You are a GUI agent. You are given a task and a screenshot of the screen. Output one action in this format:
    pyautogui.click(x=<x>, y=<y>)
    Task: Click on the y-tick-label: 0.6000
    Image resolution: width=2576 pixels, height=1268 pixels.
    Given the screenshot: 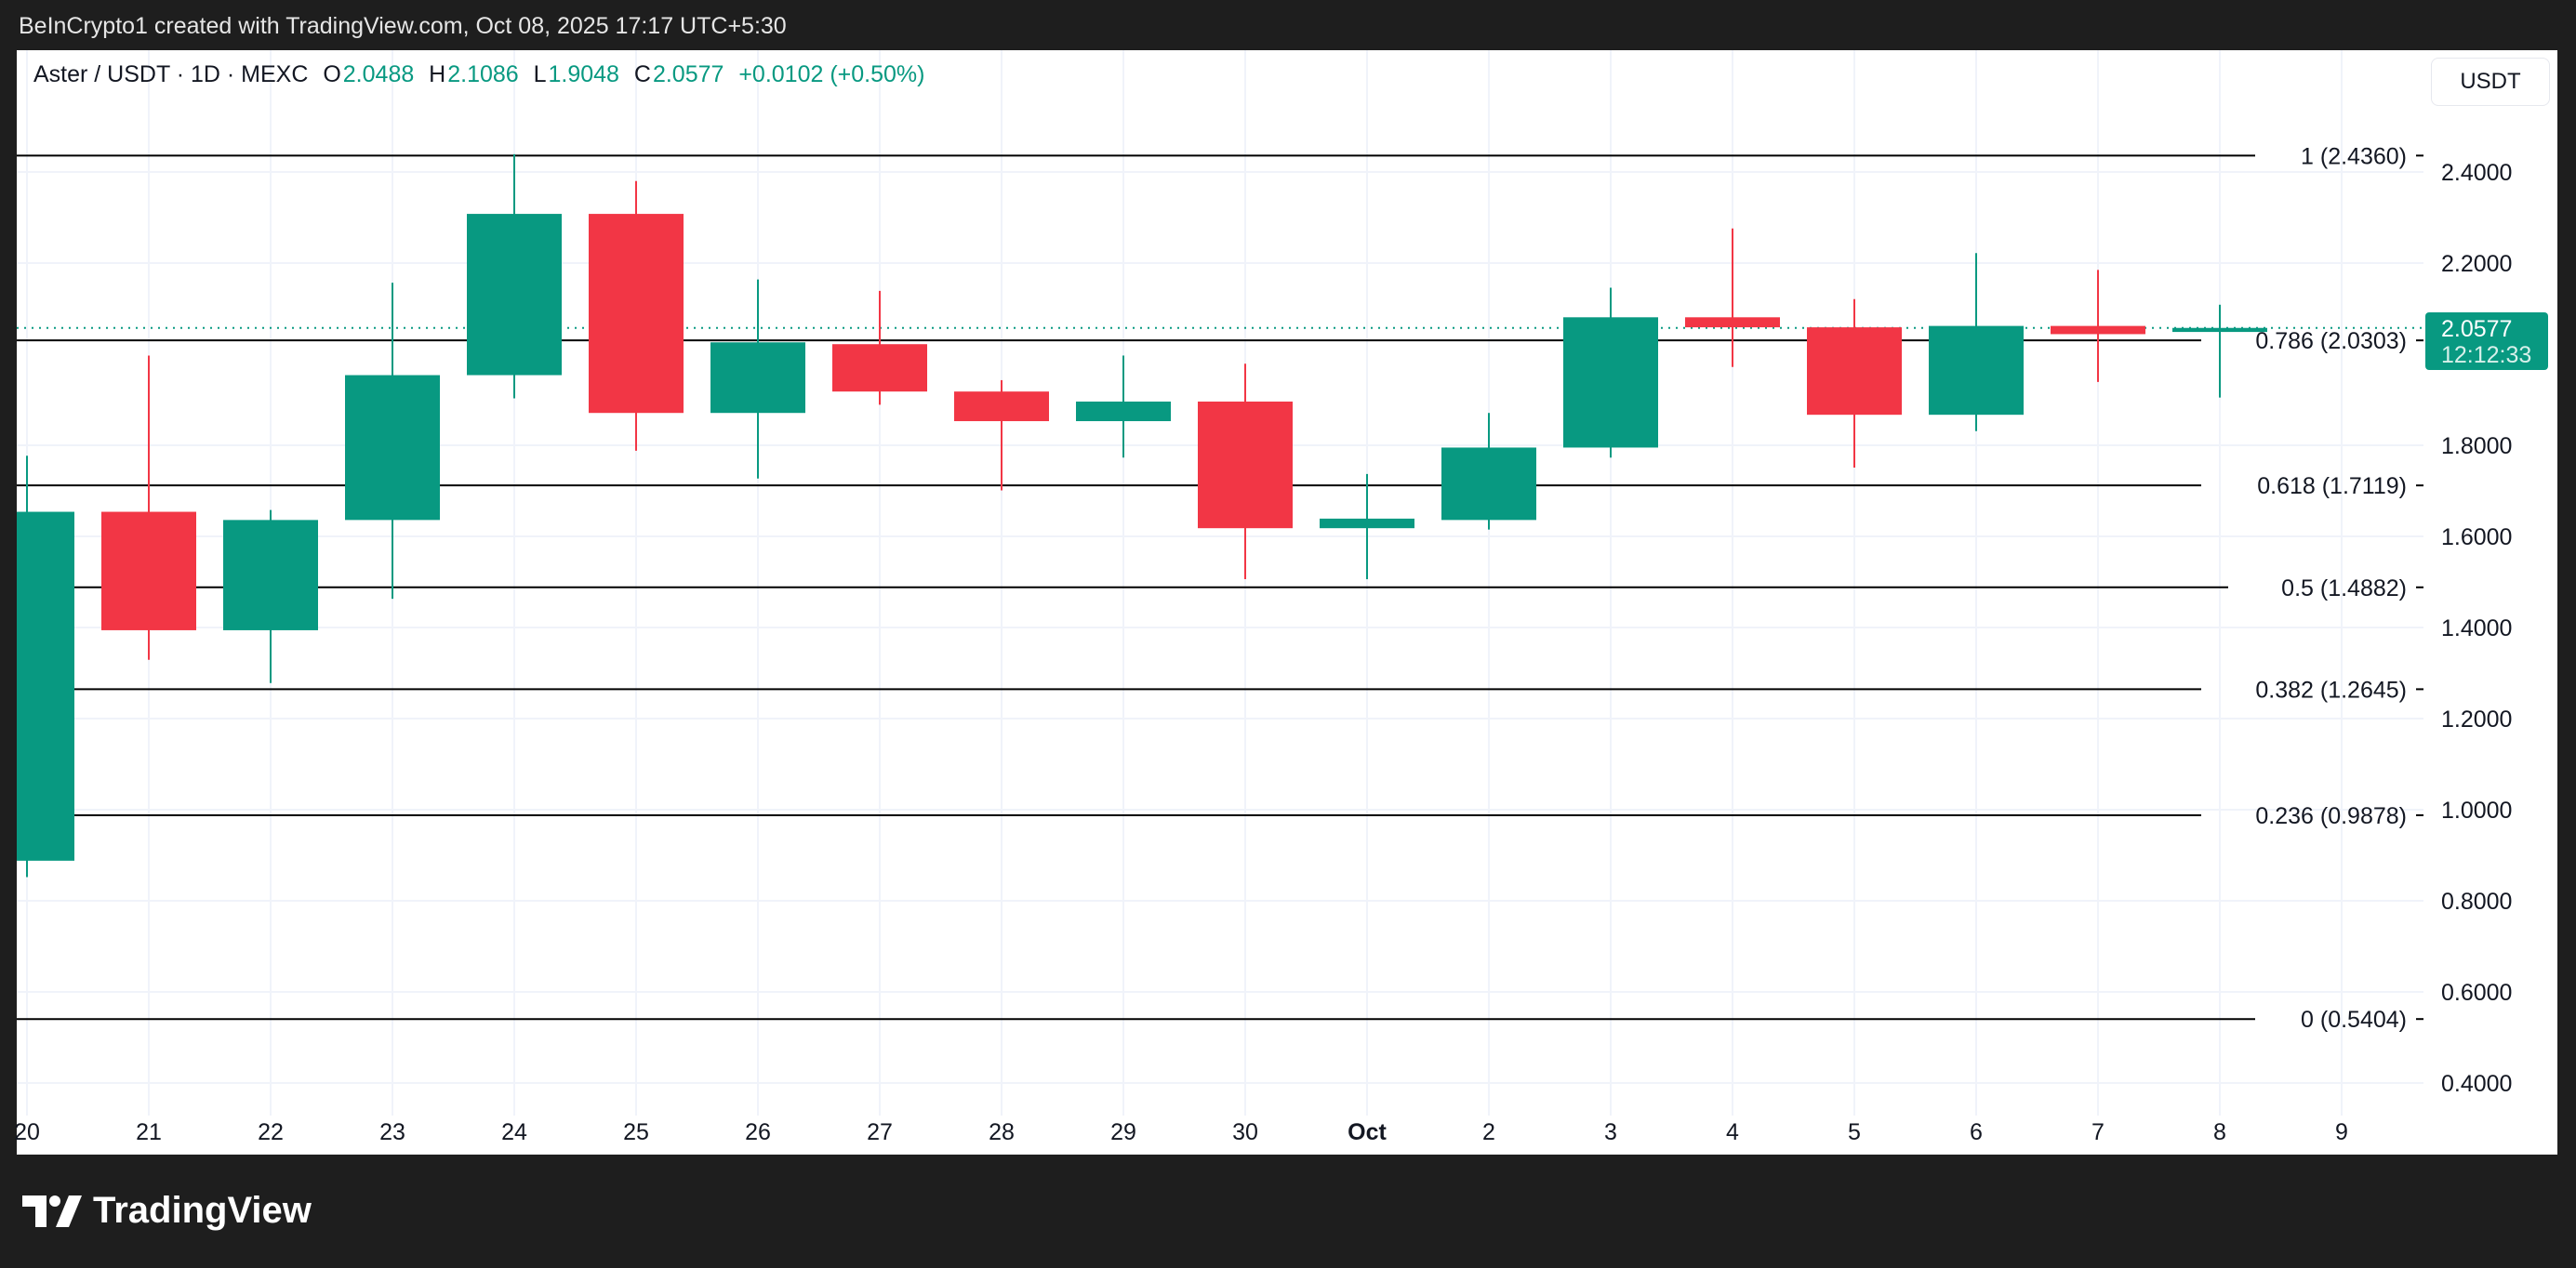 What is the action you would take?
    pyautogui.click(x=2476, y=993)
    